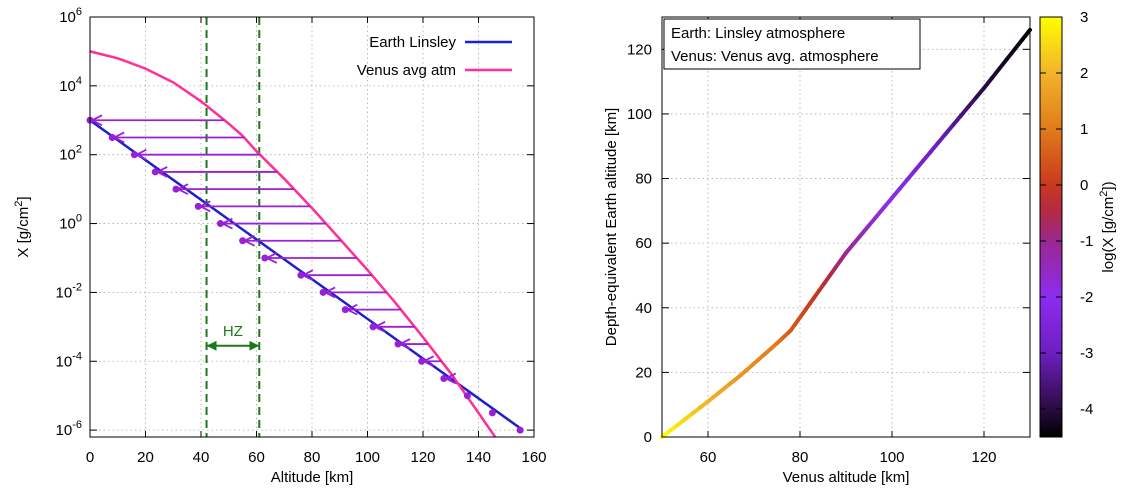 Image resolution: width=1123 pixels, height=493 pixels. Describe the element at coordinates (367, 457) in the screenshot. I see `left-x-tick-label: 100` at that location.